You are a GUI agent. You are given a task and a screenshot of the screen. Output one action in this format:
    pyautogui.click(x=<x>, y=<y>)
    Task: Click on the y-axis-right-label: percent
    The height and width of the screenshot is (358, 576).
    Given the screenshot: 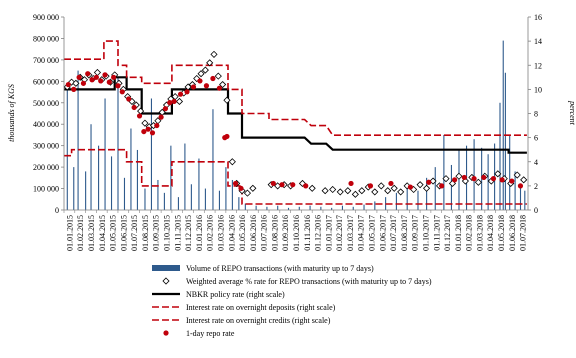 What is the action you would take?
    pyautogui.click(x=572, y=112)
    